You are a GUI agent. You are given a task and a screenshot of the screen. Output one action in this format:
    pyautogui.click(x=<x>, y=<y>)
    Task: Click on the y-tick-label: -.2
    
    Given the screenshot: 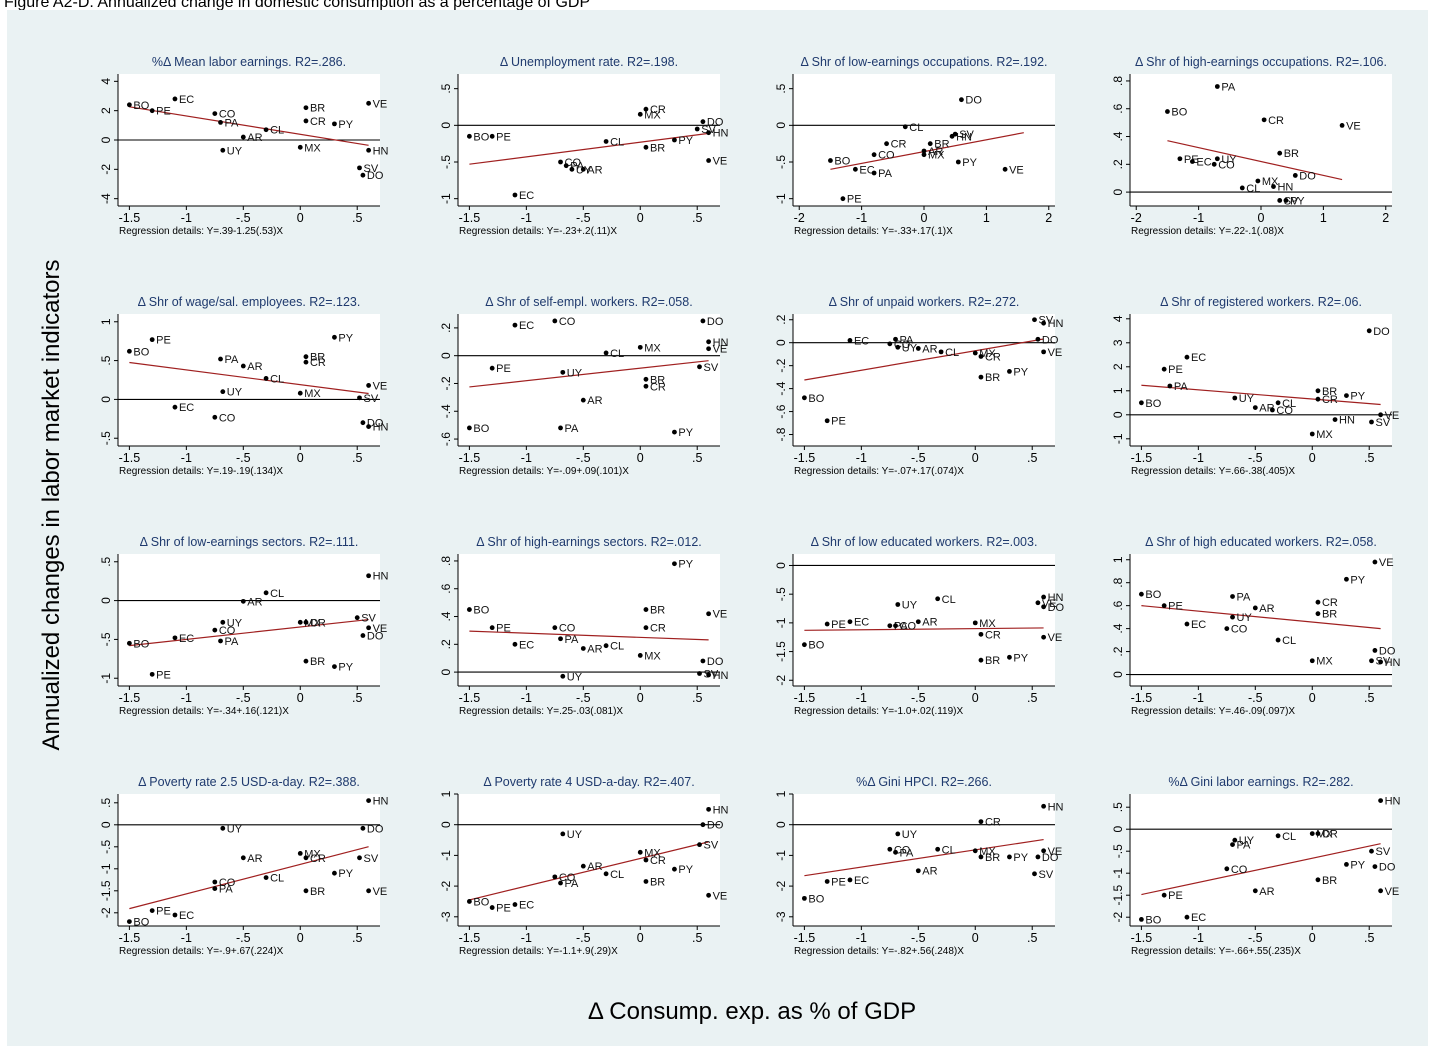 What is the action you would take?
    pyautogui.click(x=446, y=383)
    